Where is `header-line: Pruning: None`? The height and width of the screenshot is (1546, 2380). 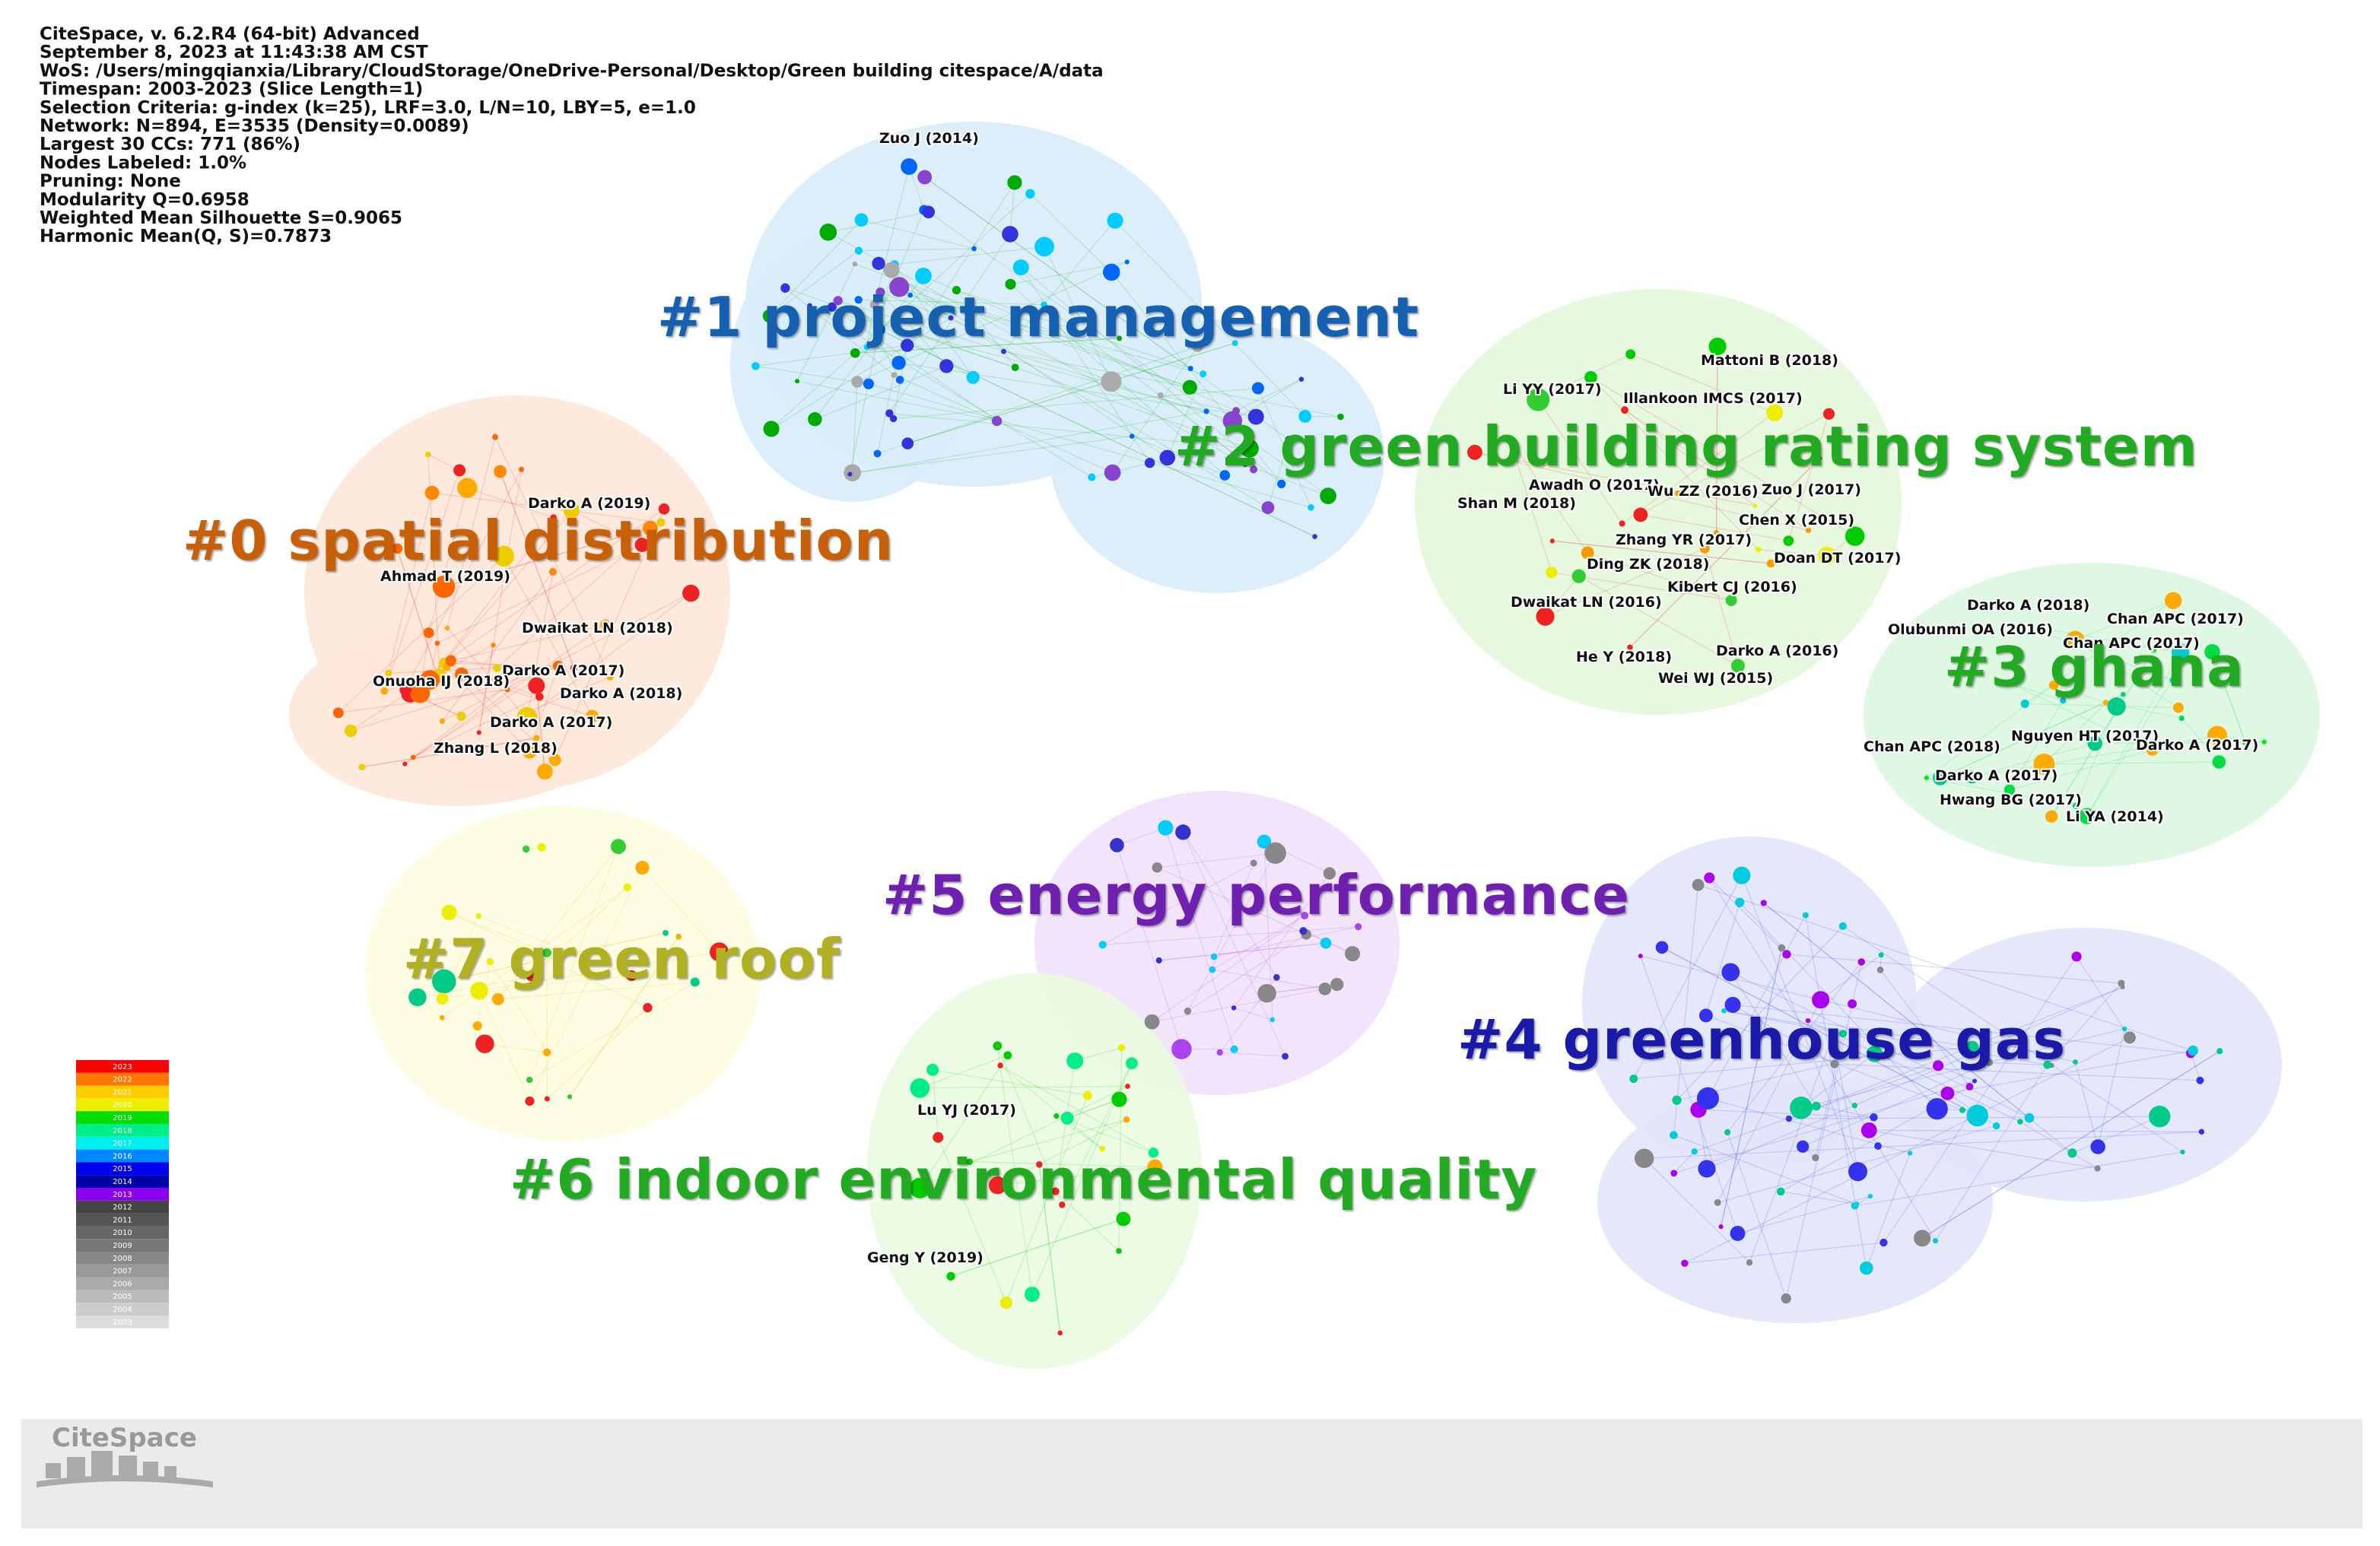 header-line: Pruning: None is located at coordinates (111, 182).